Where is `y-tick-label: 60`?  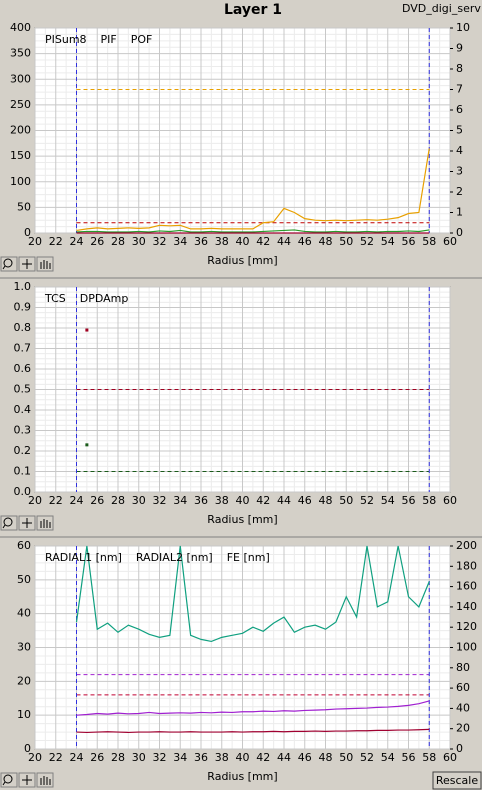
y-tick-label: 60 is located at coordinates (24, 545).